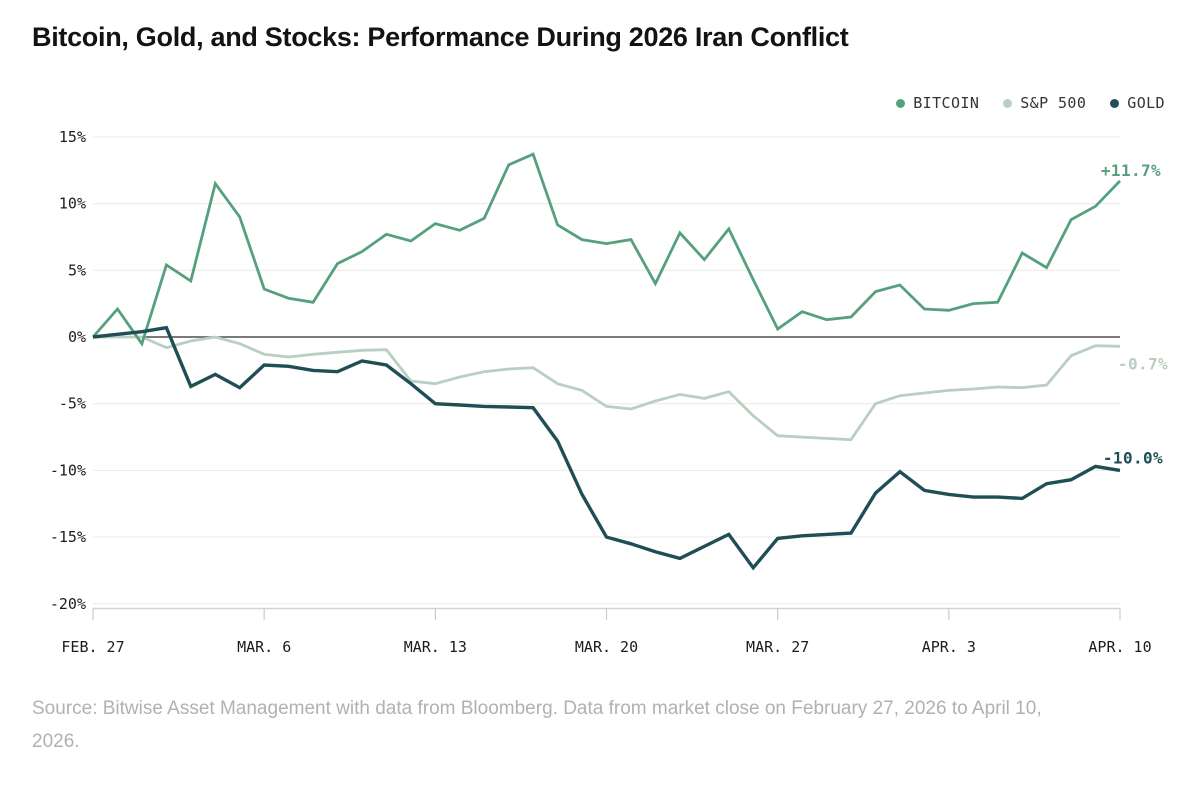 This screenshot has width=1199, height=790. Describe the element at coordinates (77, 337) in the screenshot. I see `y-tick-label: 0%` at that location.